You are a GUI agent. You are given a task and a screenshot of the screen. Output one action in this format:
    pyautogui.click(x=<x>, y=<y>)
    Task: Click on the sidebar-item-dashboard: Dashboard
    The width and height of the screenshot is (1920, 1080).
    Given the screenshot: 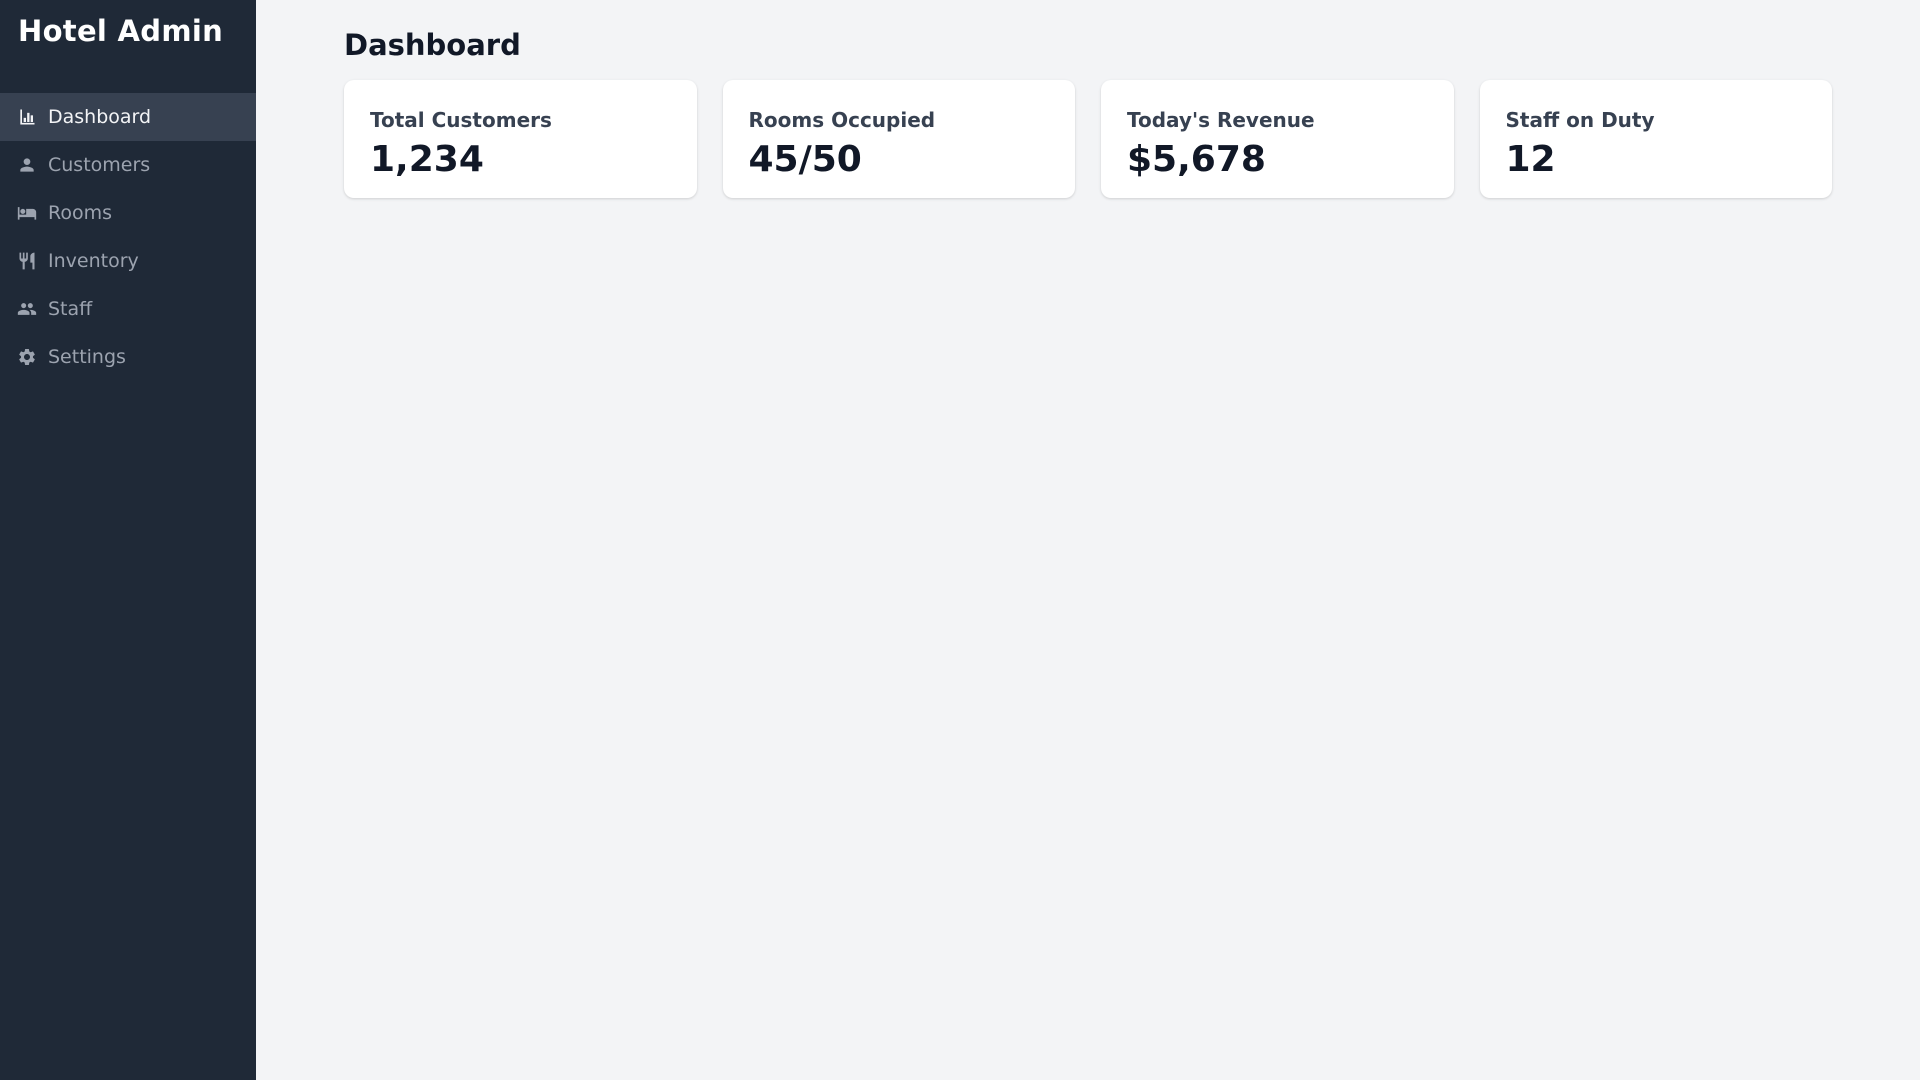 What is the action you would take?
    pyautogui.click(x=128, y=117)
    